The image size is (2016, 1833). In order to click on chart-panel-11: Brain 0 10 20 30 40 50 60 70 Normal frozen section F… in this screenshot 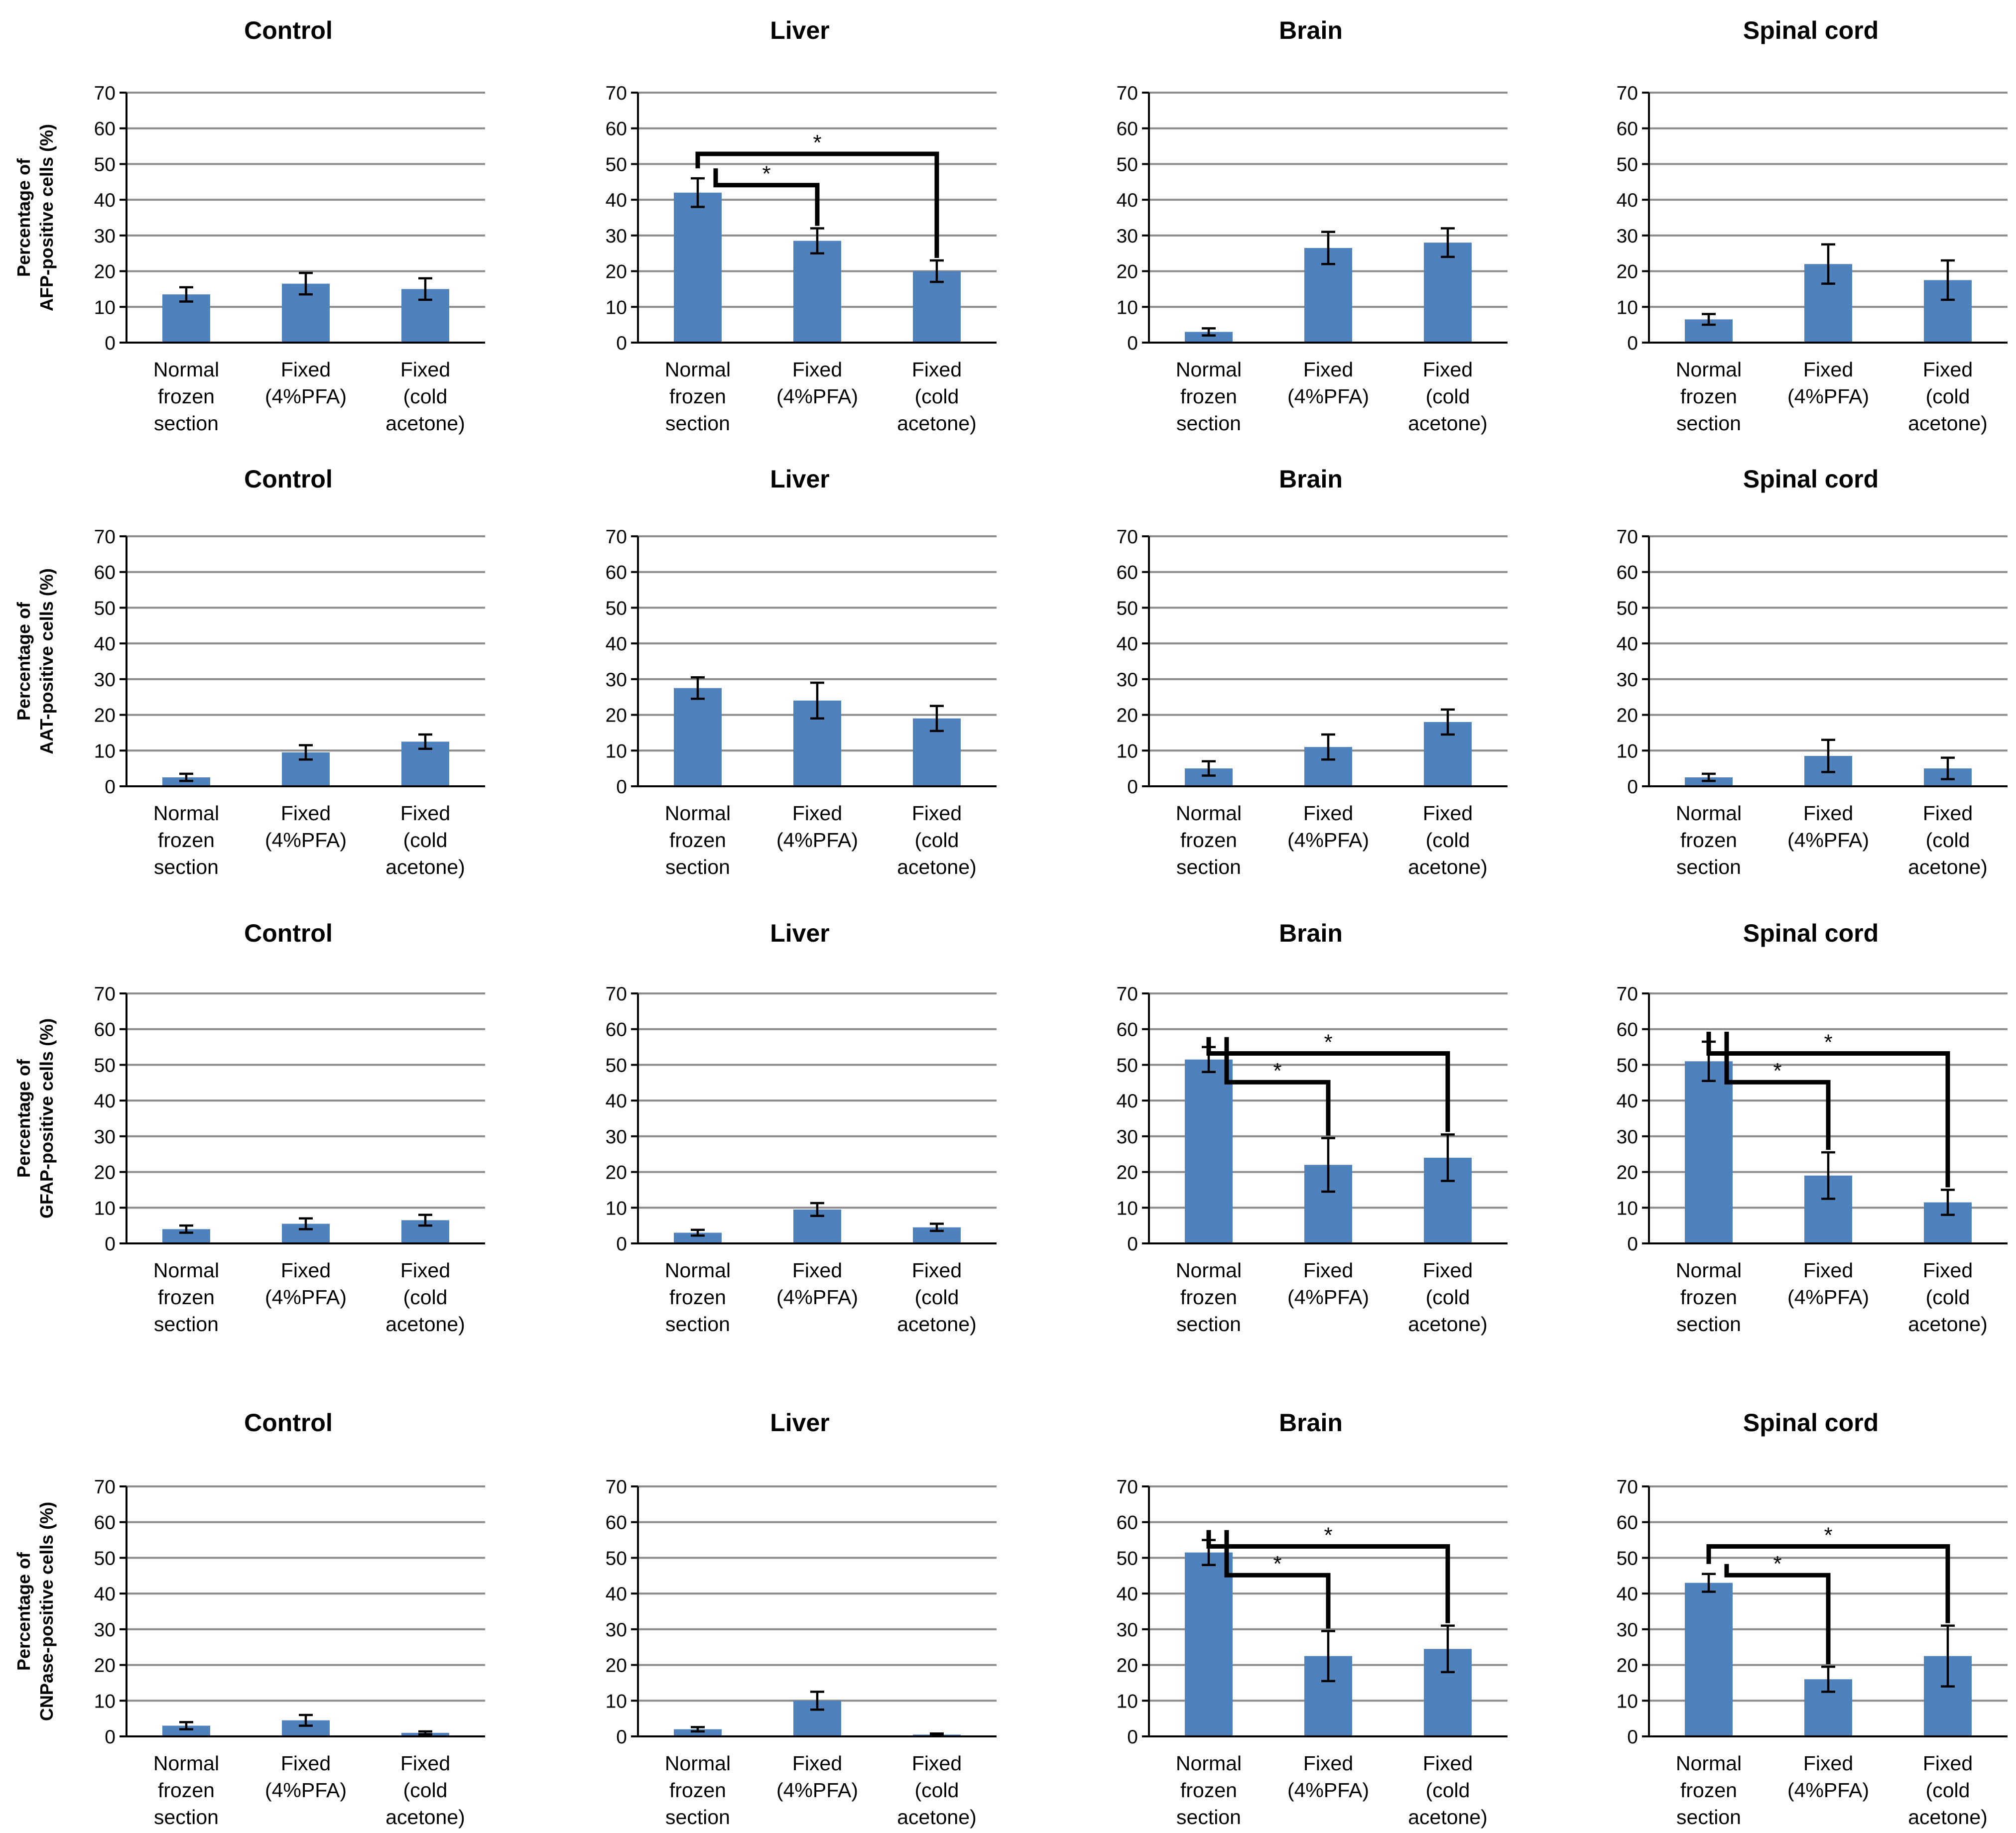, I will do `click(1312, 1127)`.